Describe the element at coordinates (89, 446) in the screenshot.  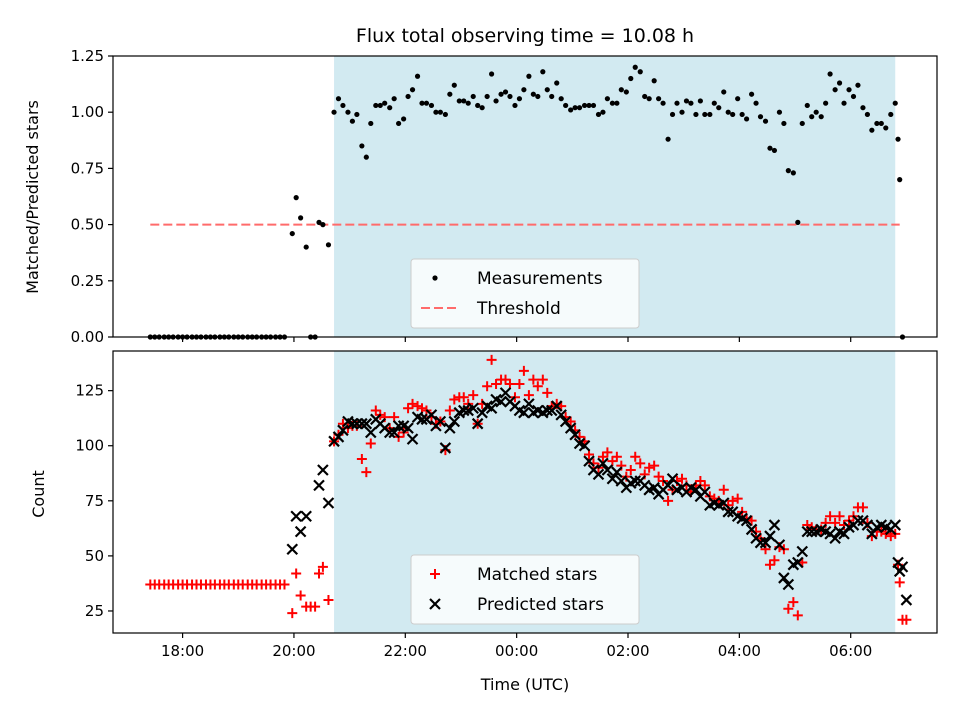
I see `count-y-tick-label: 100` at that location.